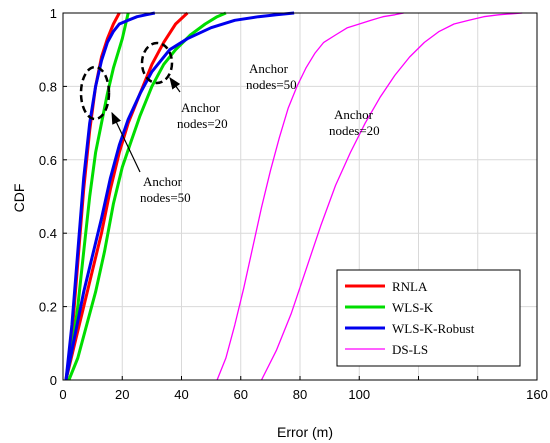 Image resolution: width=550 pixels, height=443 pixels. What do you see at coordinates (53, 380) in the screenshot?
I see `y-tick-label: 0` at bounding box center [53, 380].